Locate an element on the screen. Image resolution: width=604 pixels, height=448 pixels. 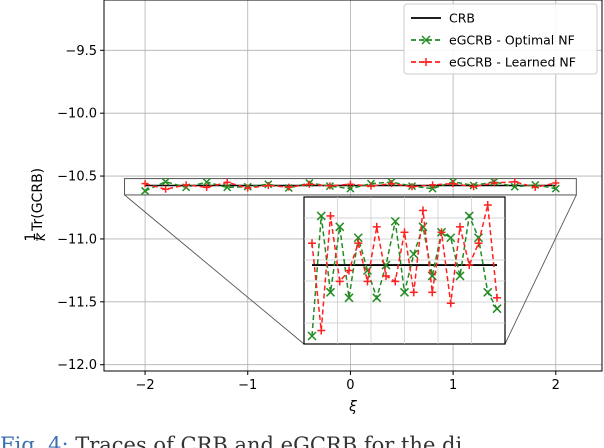
y-label-text: Tr(GCRB) is located at coordinates (38, 200).